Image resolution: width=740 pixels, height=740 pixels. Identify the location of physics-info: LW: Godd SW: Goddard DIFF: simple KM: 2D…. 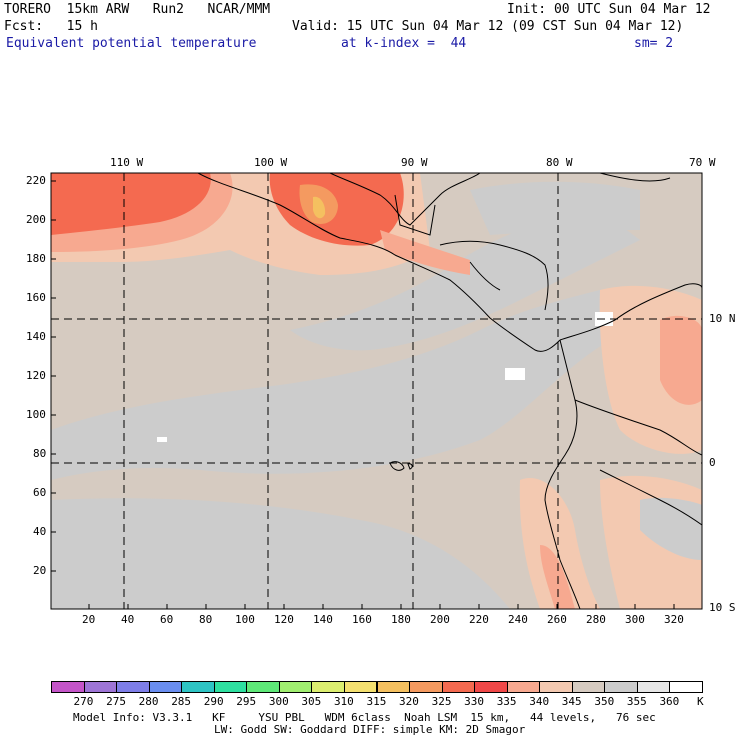
(370, 729).